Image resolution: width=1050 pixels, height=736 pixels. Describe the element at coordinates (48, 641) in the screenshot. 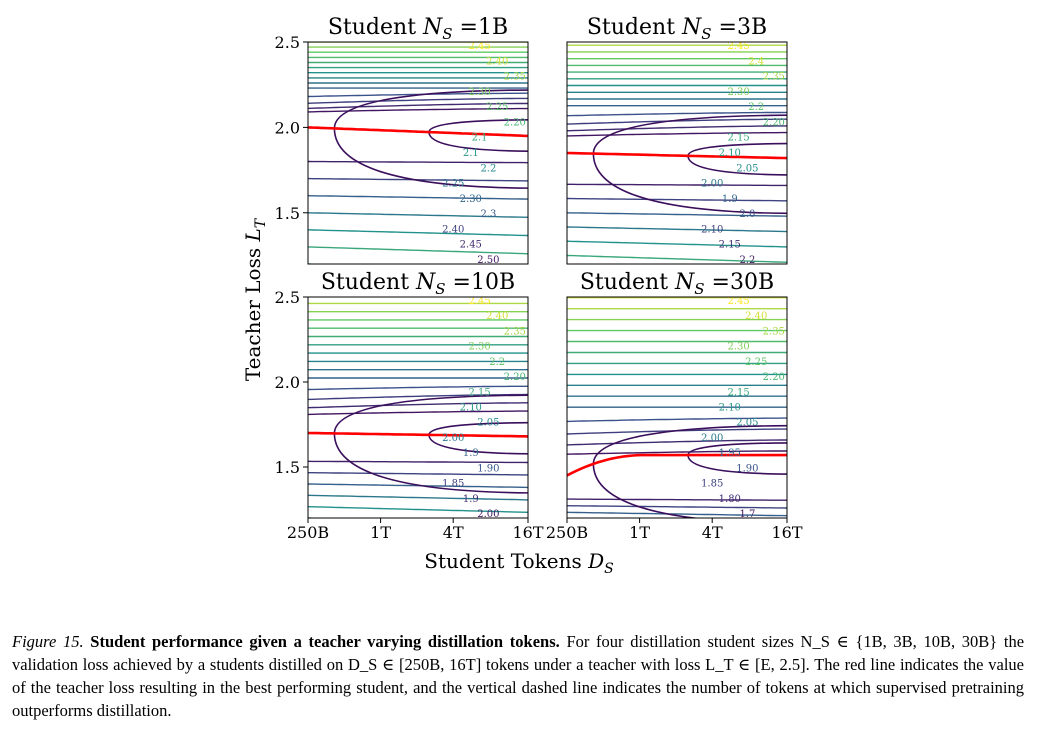

I see `caption-label: Figure 15.` at that location.